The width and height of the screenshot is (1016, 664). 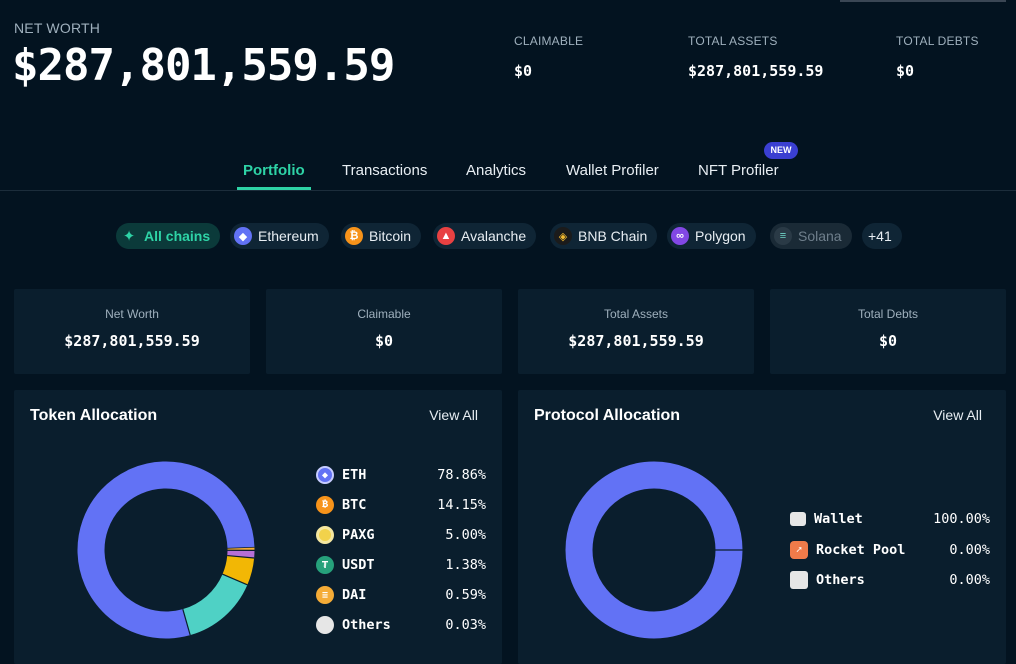 I want to click on claimable-label: CLAIMABLE, so click(x=549, y=41).